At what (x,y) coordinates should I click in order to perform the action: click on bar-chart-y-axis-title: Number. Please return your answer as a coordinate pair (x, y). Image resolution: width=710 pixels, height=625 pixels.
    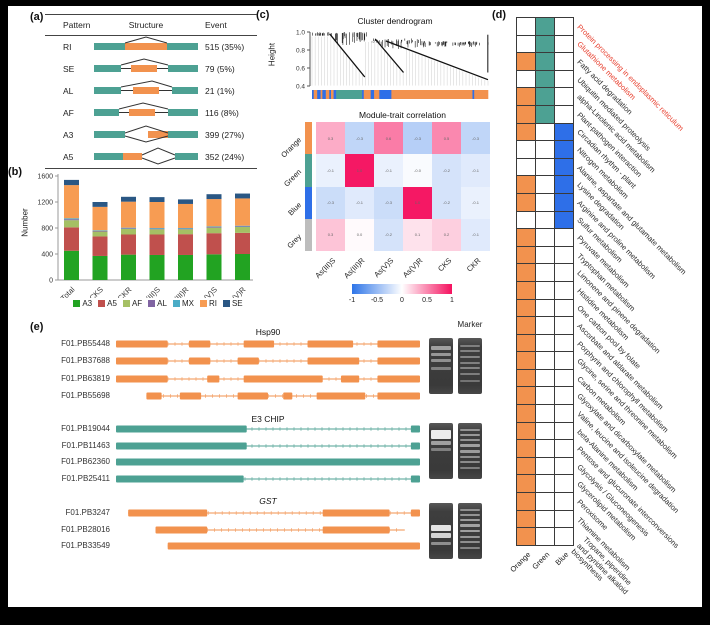
    Looking at the image, I should click on (25, 222).